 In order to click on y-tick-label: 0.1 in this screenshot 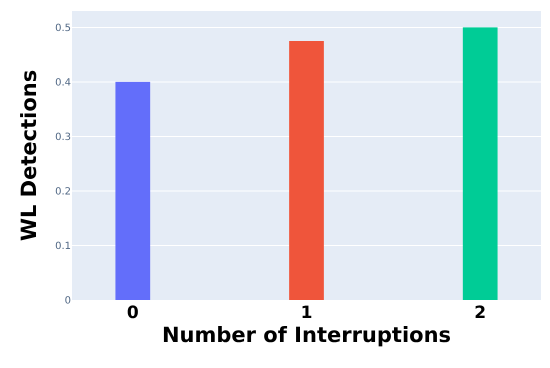, I will do `click(63, 246)`.